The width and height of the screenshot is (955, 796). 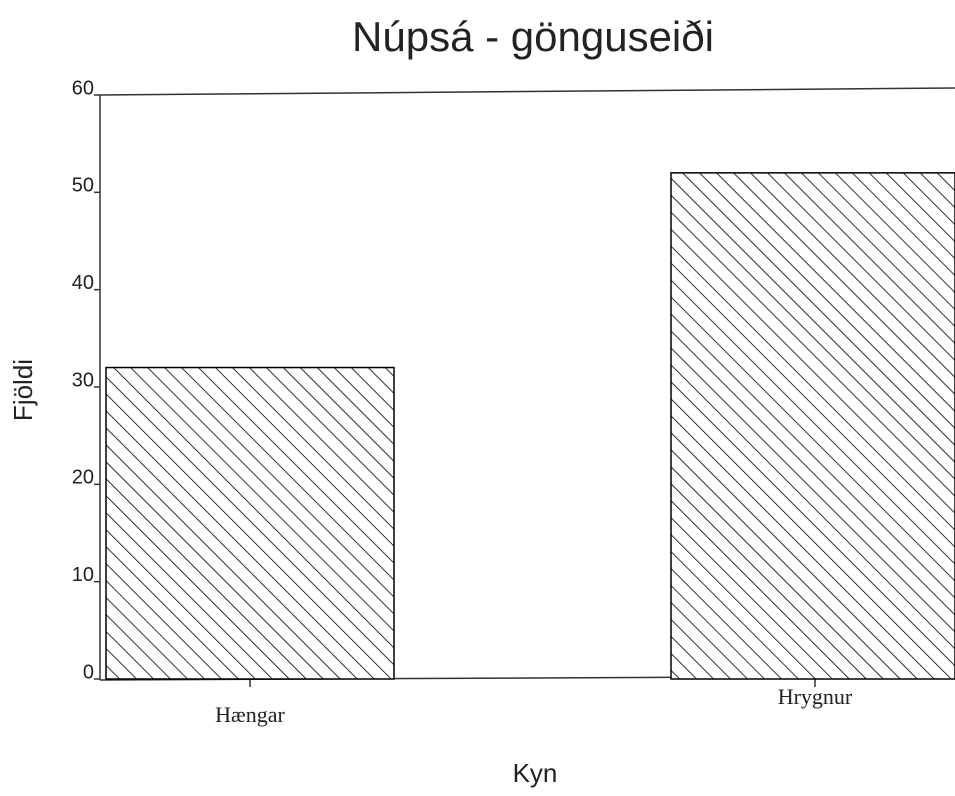 I want to click on y-axis-label: Fjöldi, so click(x=23, y=390).